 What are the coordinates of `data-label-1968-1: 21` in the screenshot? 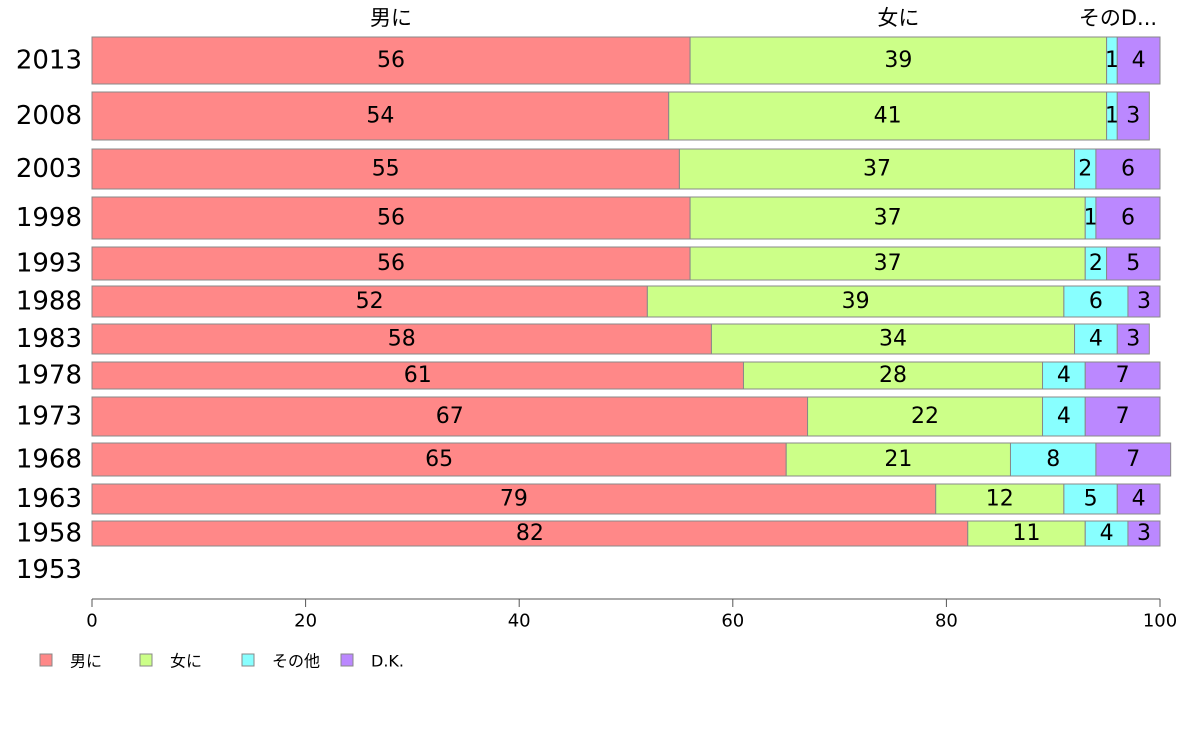 It's located at (898, 459).